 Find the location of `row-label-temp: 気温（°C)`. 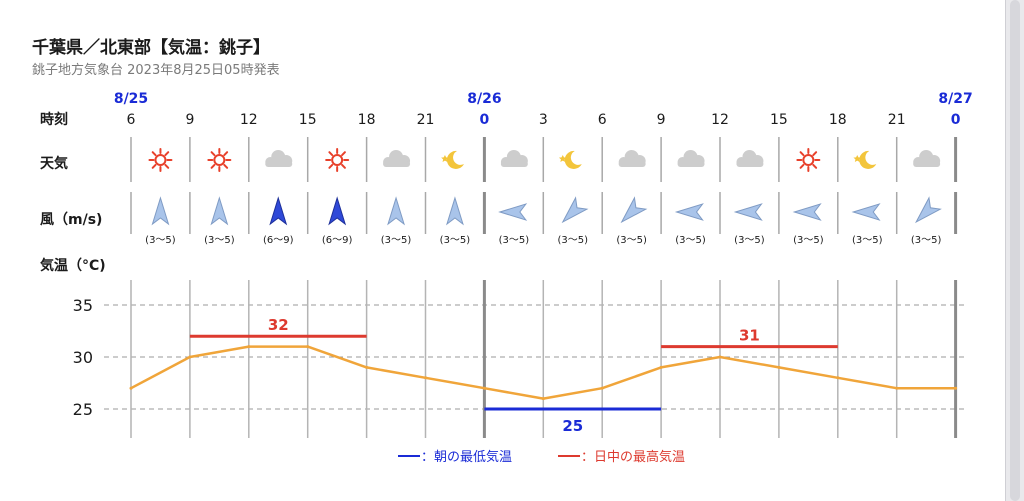

row-label-temp: 気温（°C) is located at coordinates (73, 265).